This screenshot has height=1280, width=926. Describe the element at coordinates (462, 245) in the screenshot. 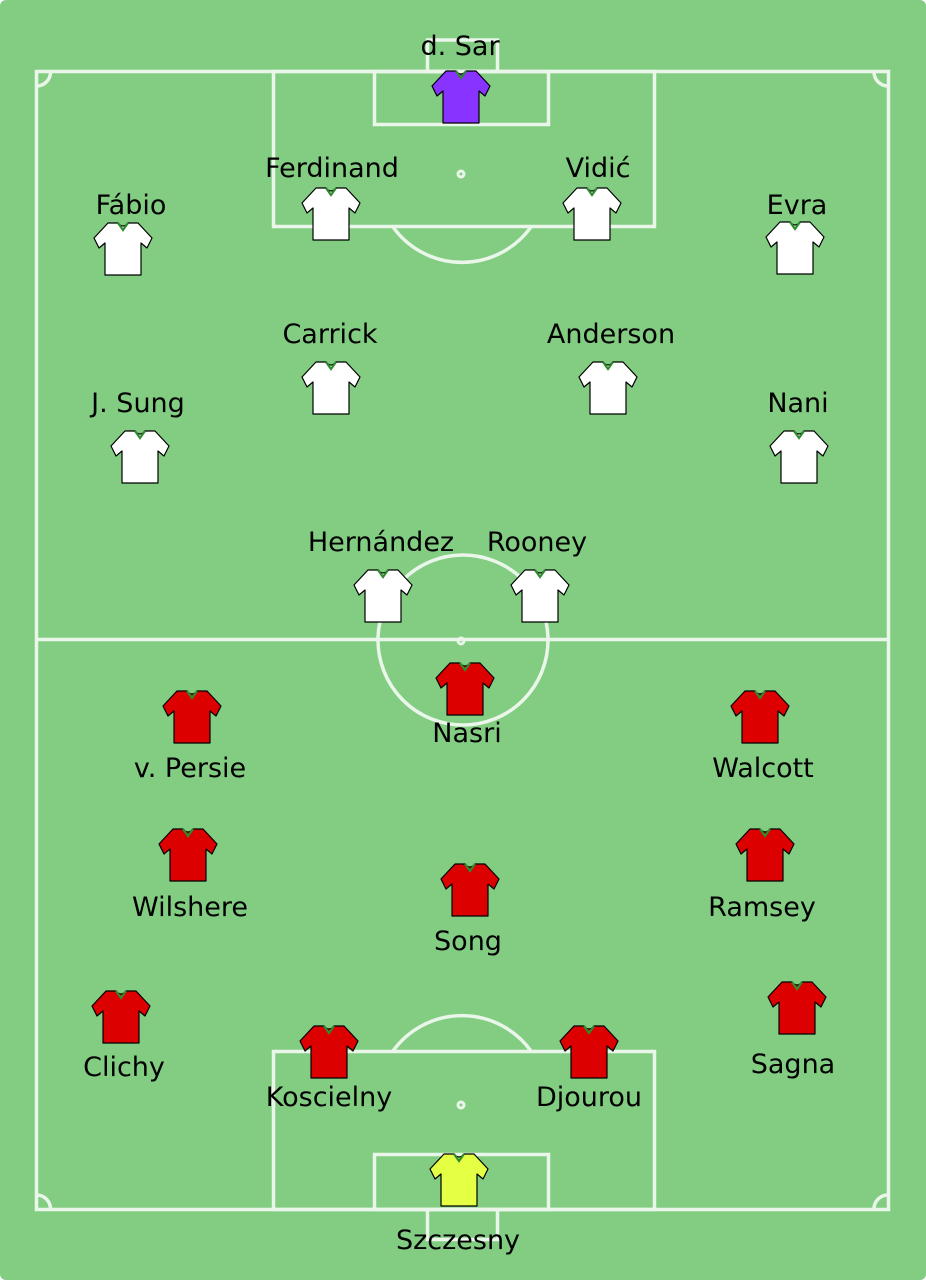

I see `top-penalty-arc` at that location.